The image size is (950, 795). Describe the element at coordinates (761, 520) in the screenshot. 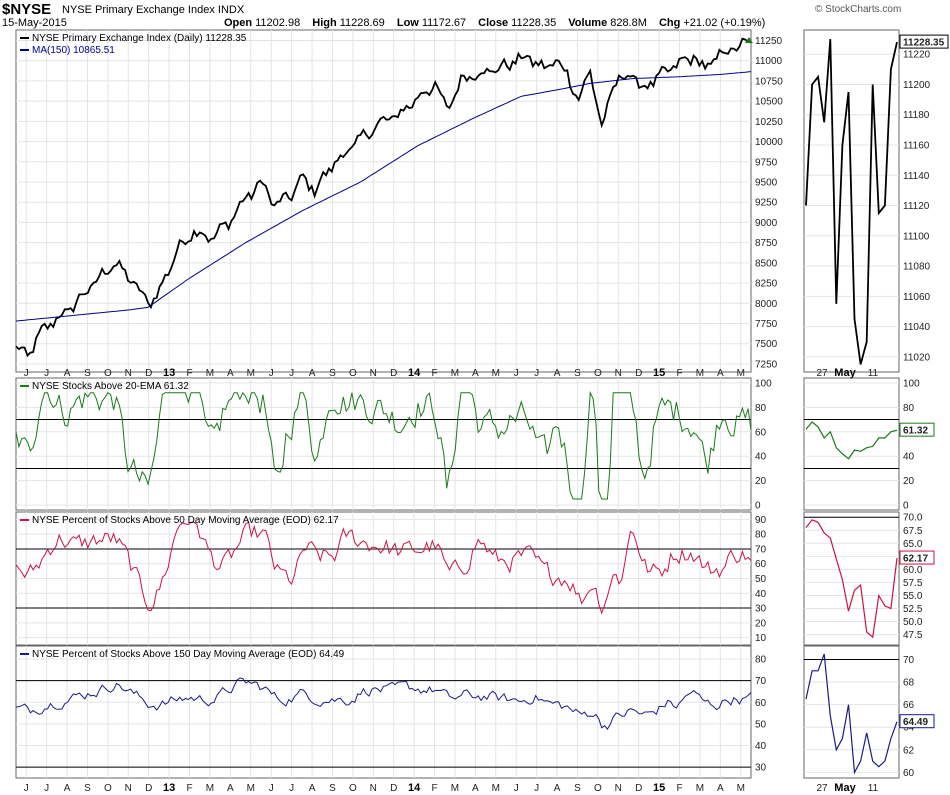

I see `y-tick-label: 90` at that location.